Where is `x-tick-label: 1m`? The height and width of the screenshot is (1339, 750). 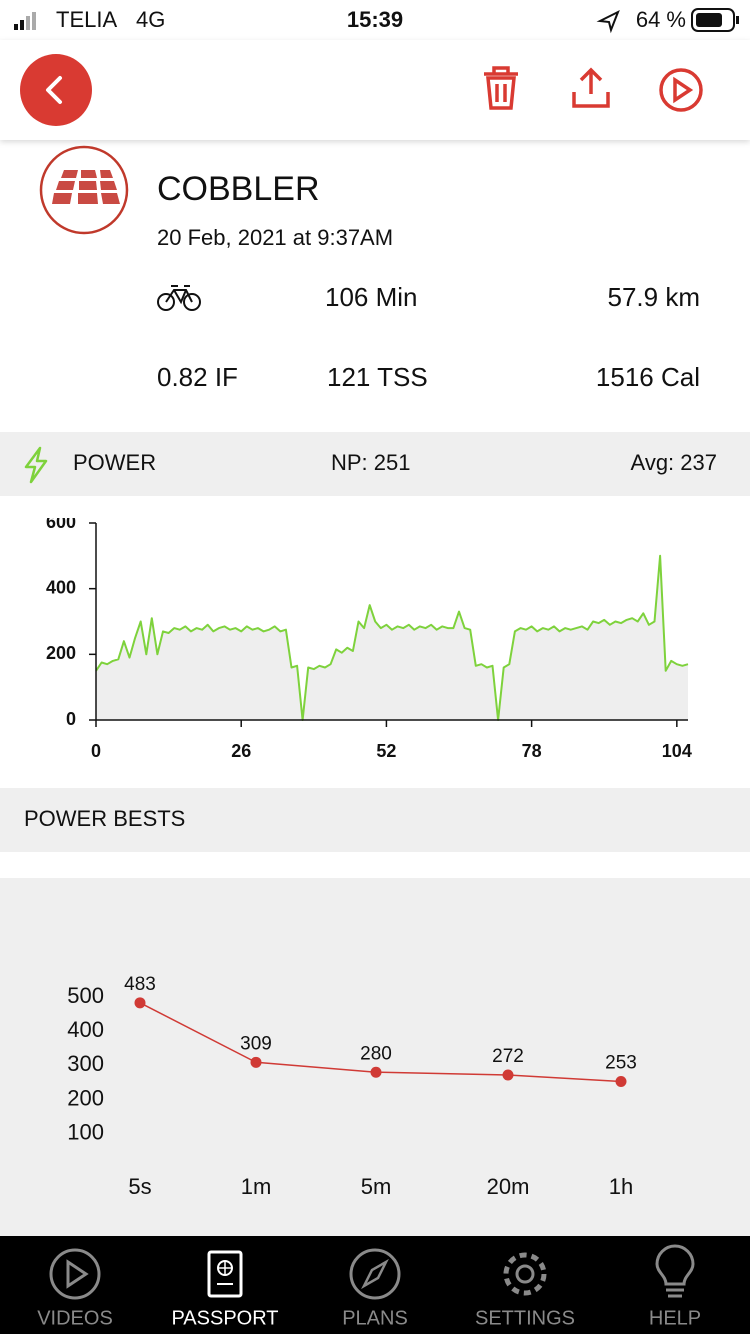
x-tick-label: 1m is located at coordinates (256, 1186).